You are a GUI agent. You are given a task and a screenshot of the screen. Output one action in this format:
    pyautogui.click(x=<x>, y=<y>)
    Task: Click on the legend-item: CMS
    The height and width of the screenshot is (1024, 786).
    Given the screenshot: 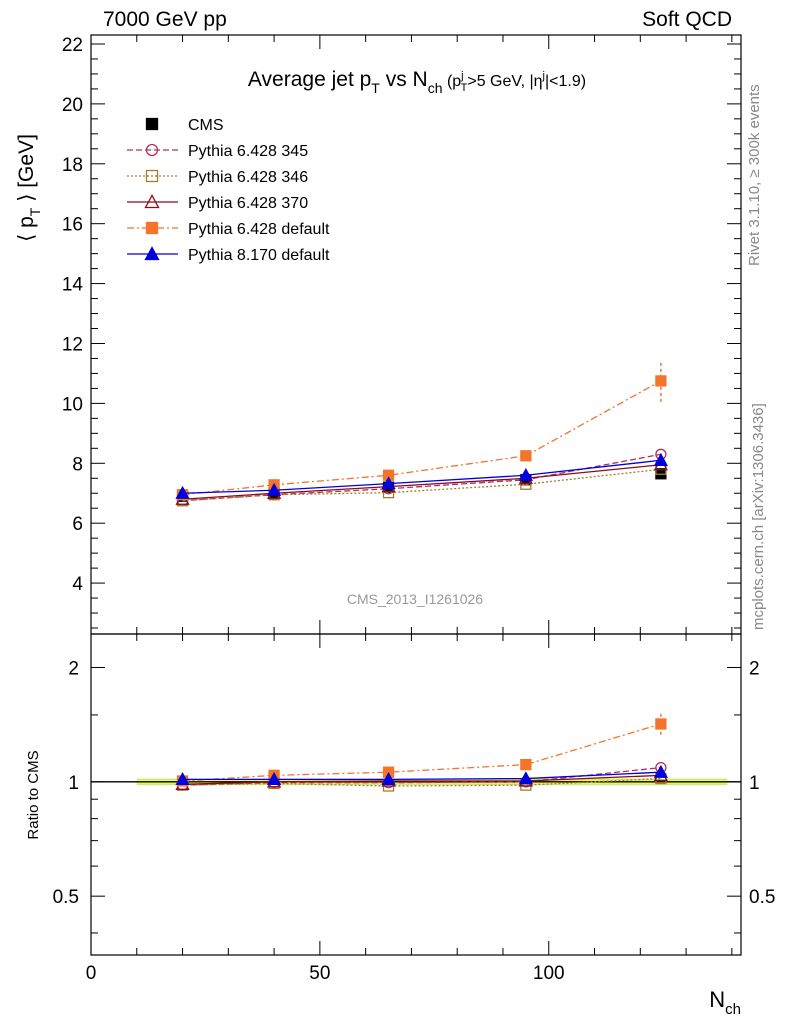 What is the action you would take?
    pyautogui.click(x=184, y=125)
    